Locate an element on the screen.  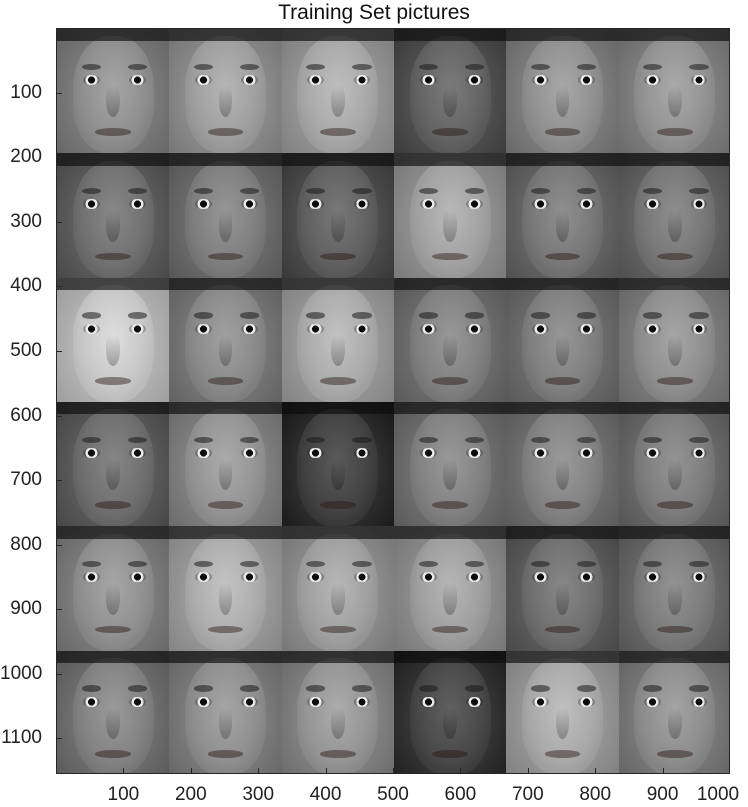
face-photo-r5-c1 is located at coordinates (113, 588).